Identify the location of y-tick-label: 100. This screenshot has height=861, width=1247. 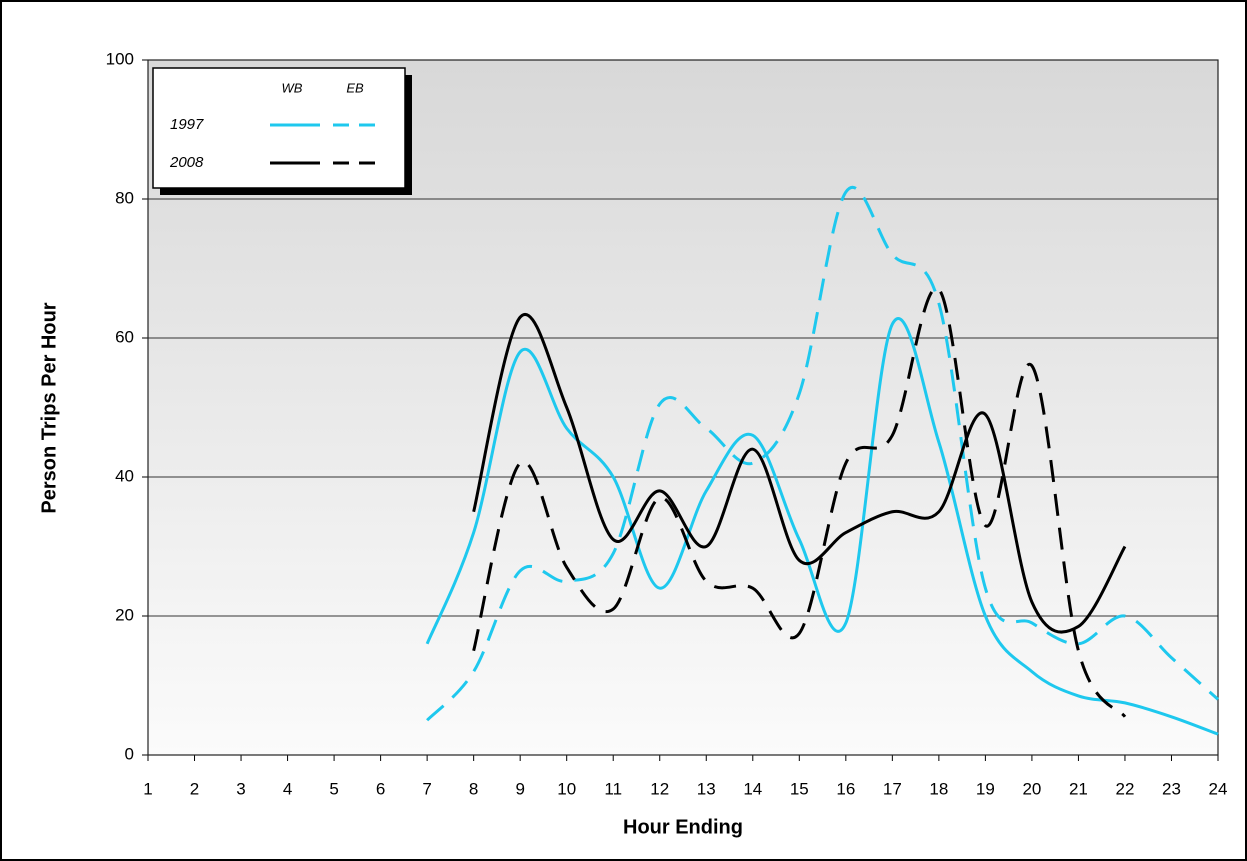
(120, 58).